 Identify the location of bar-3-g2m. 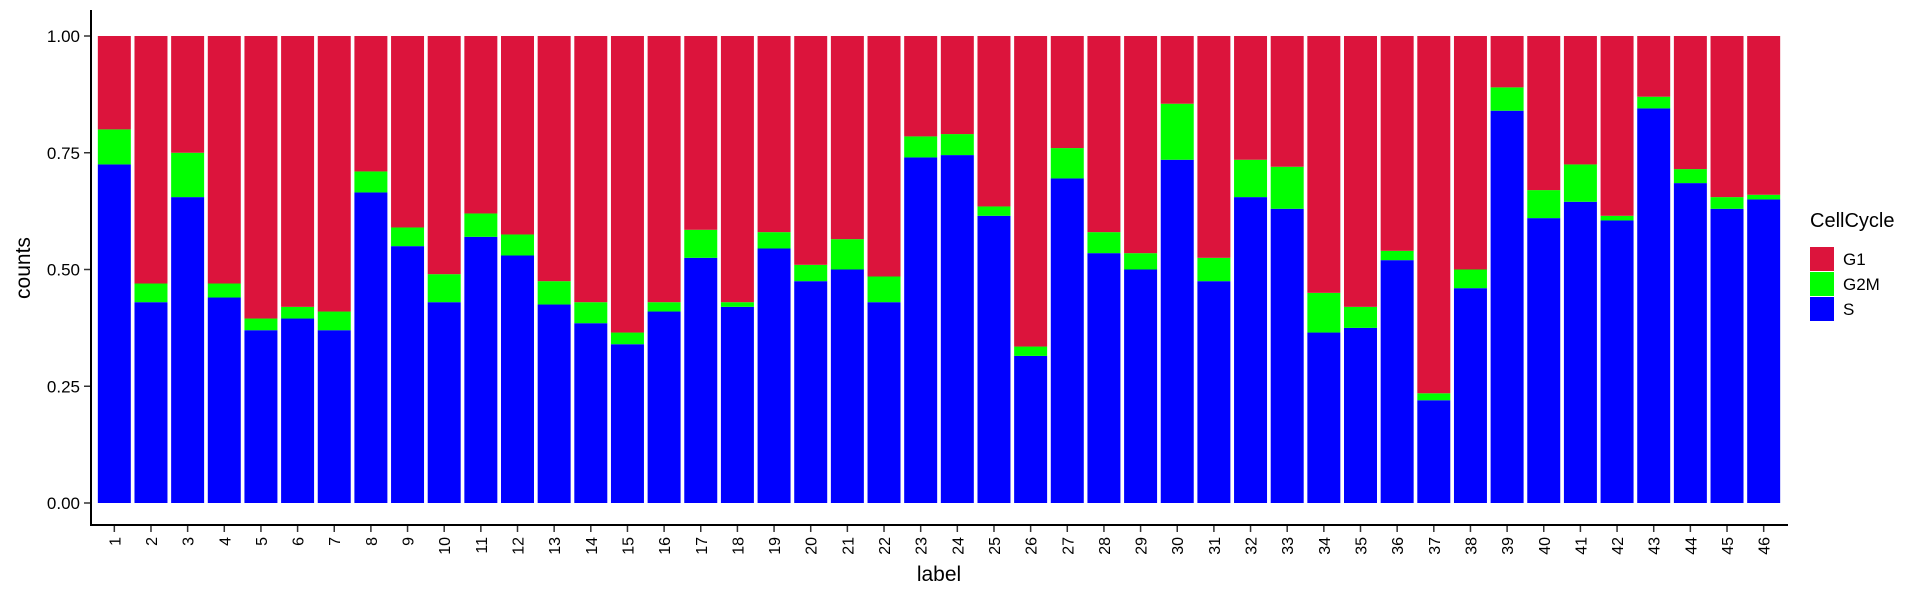
(188, 175).